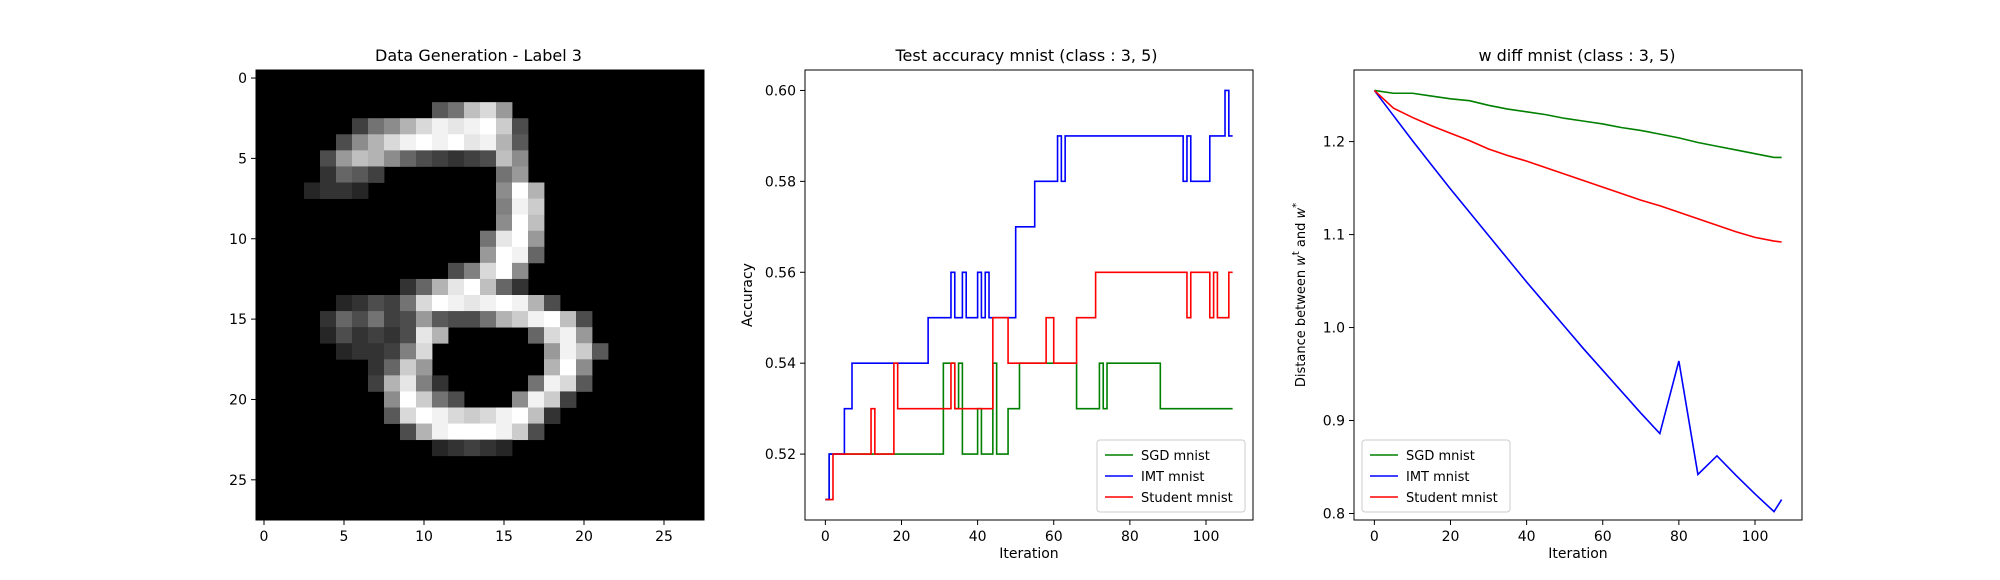 Image resolution: width=2000 pixels, height=580 pixels. I want to click on x-axis-ticks: 0 20 40 60 80 100, so click(1569, 532).